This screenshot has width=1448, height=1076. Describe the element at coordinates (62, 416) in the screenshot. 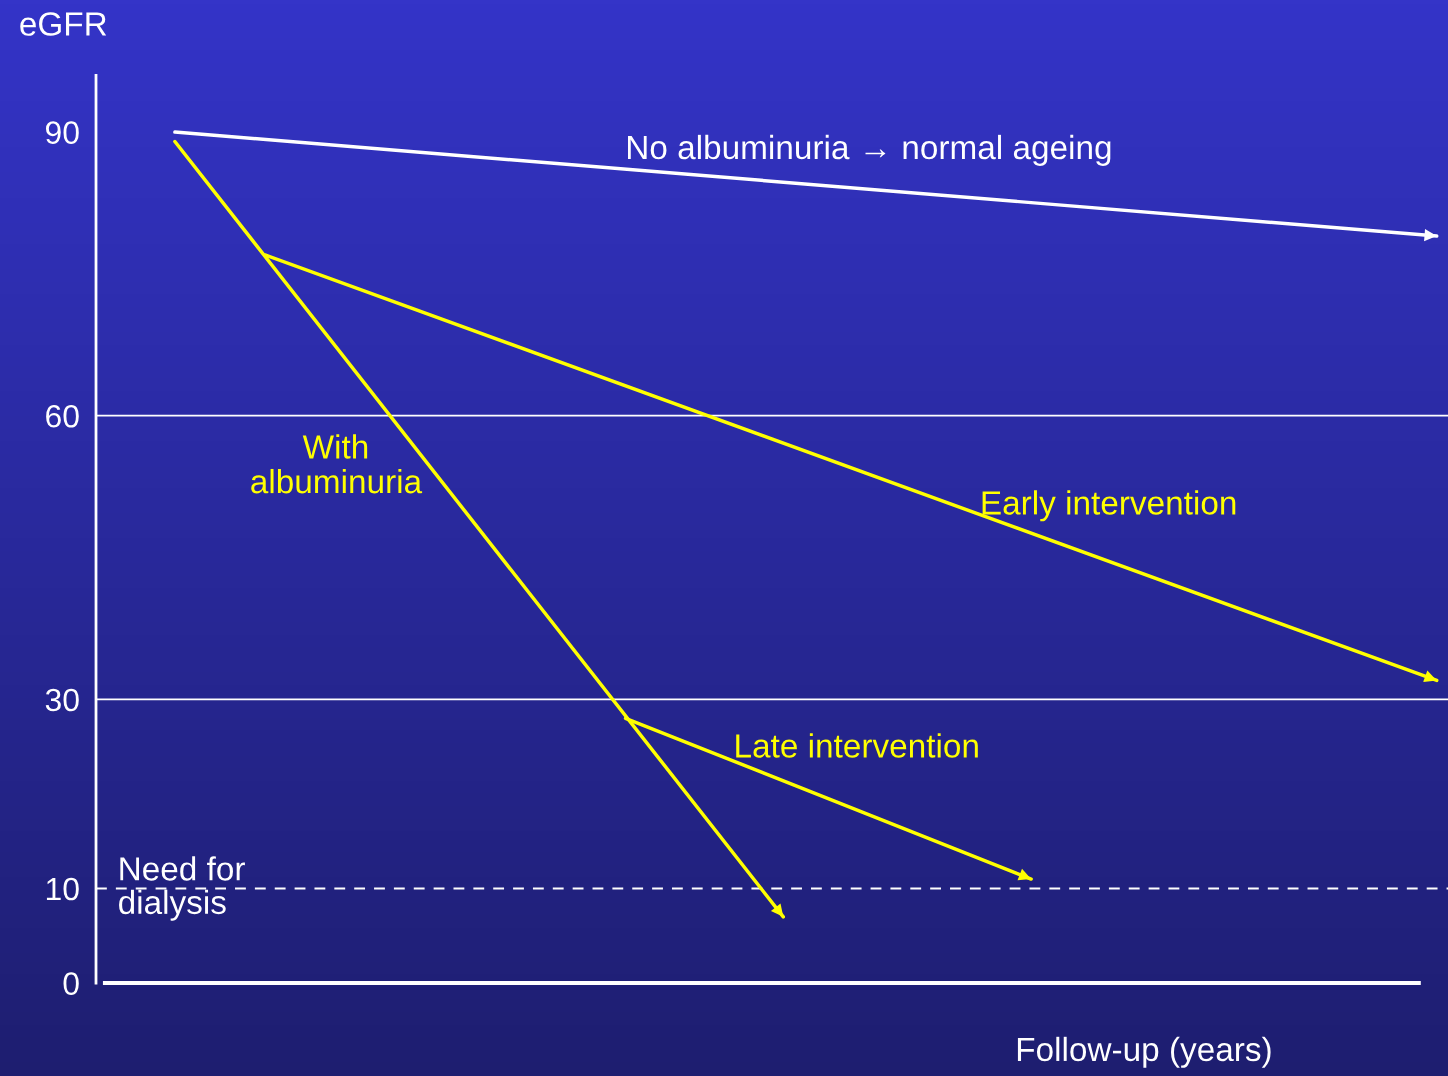

I see `y-tick-label: 60` at that location.